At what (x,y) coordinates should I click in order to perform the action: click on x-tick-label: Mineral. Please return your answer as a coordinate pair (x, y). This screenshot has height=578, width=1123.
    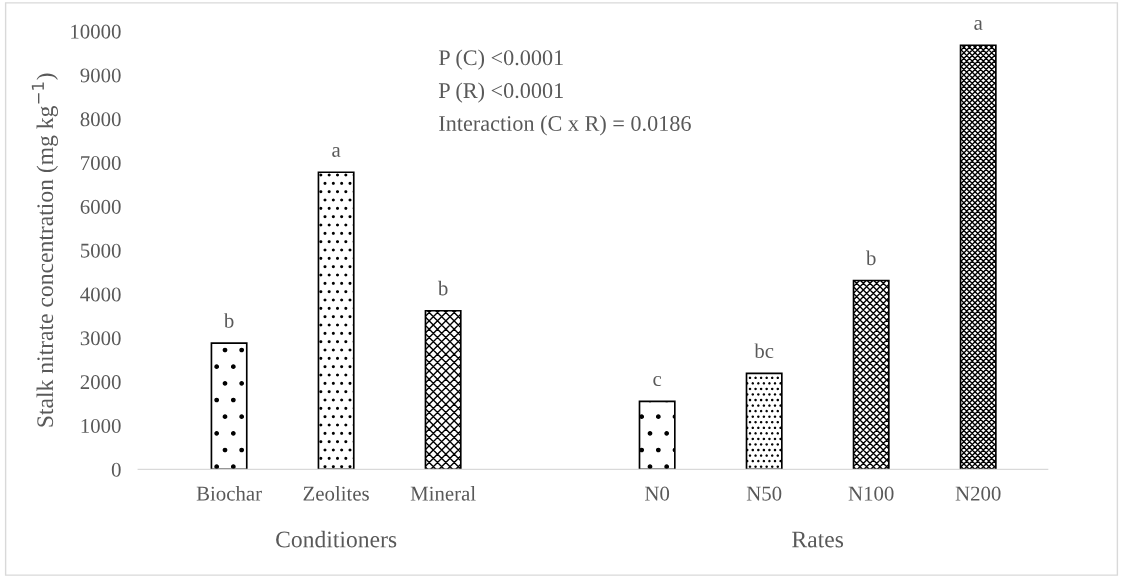
    Looking at the image, I should click on (443, 493).